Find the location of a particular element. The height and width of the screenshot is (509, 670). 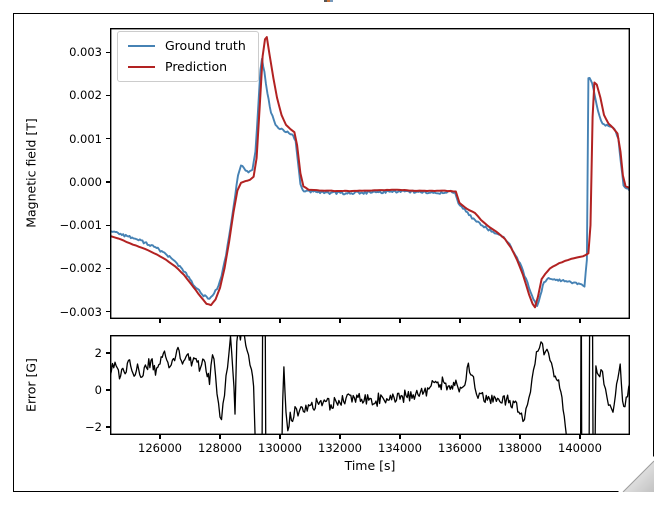

x-tick-label: 138000 is located at coordinates (520, 448).